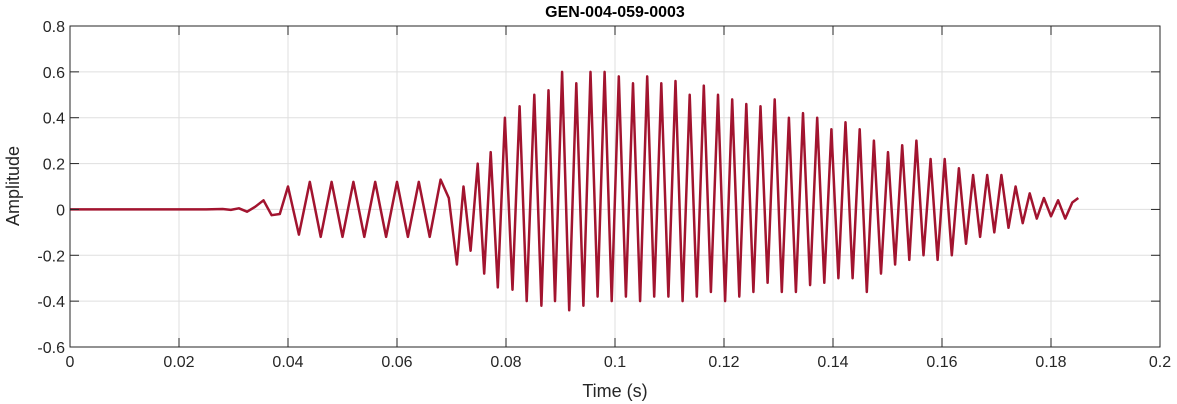  What do you see at coordinates (70, 362) in the screenshot?
I see `x-tick-label: 0` at bounding box center [70, 362].